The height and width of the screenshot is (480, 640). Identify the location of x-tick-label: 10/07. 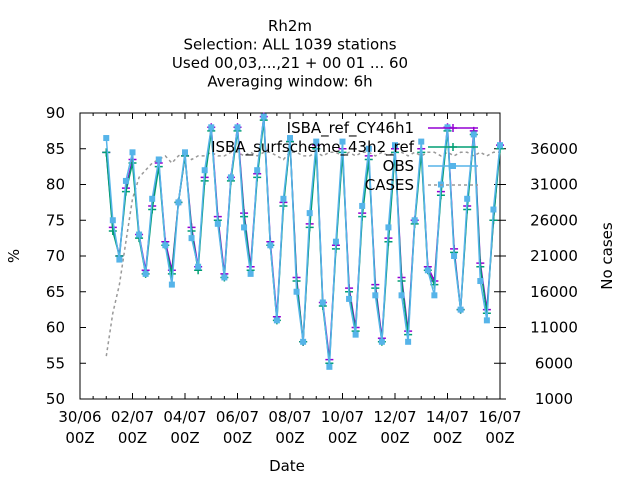
(342, 417).